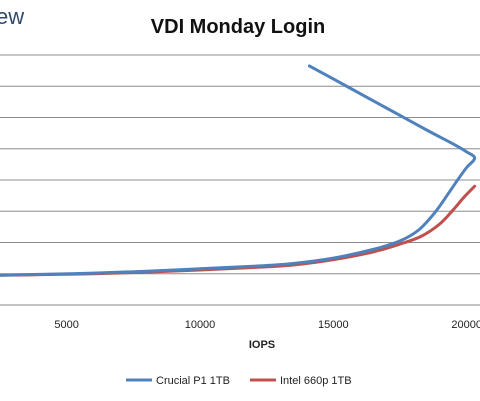  I want to click on x-tick-label: 20000, so click(465, 325).